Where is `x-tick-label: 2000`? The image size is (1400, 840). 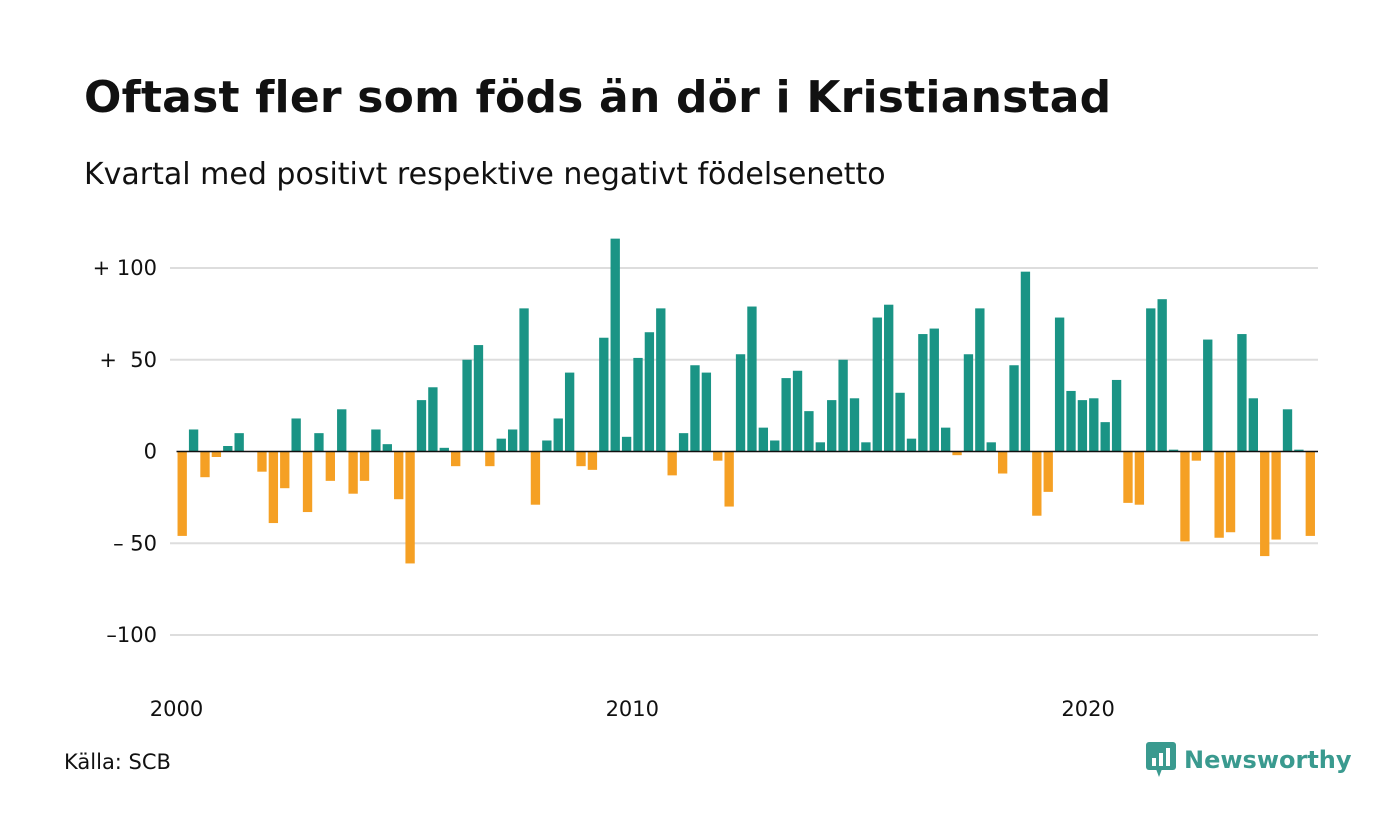 x-tick-label: 2000 is located at coordinates (176, 709).